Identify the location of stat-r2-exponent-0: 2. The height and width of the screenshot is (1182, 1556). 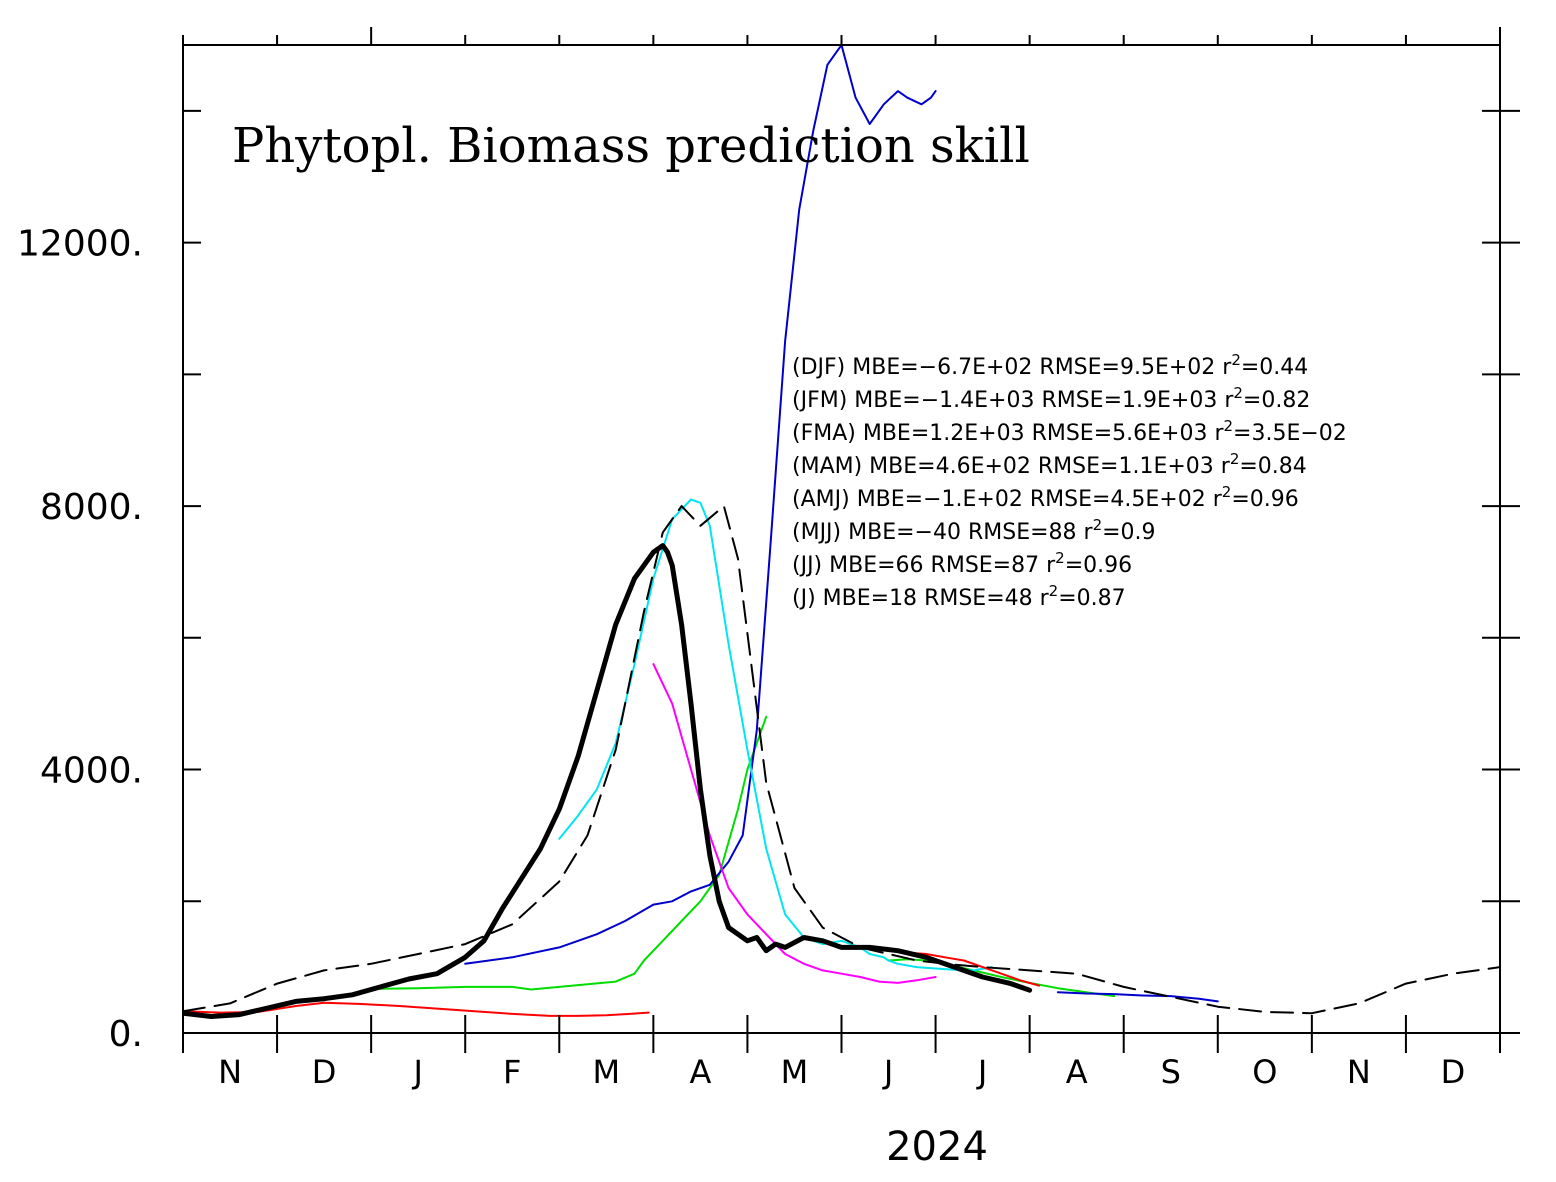
(1236, 360).